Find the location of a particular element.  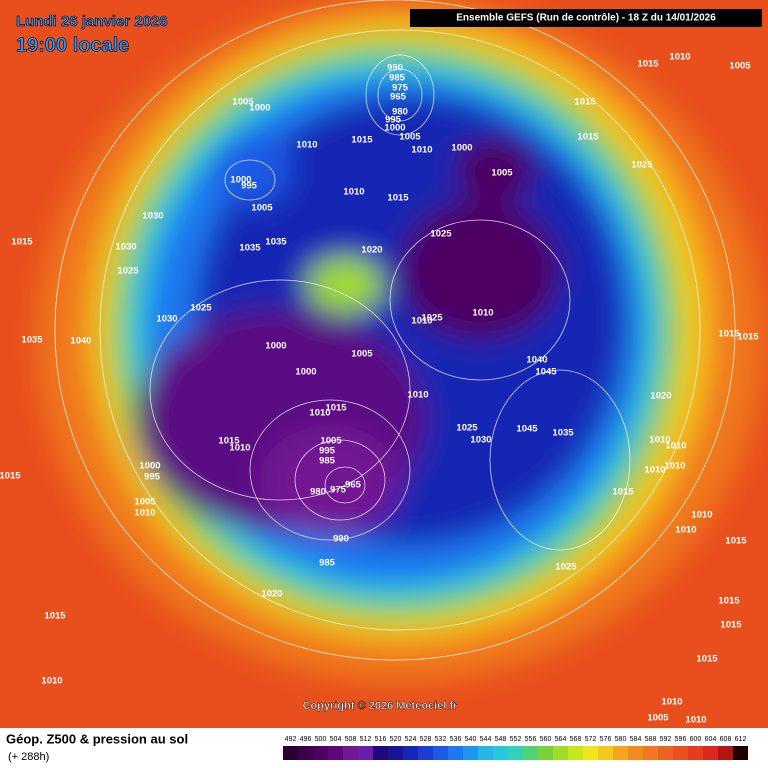

legend-label: 532 is located at coordinates (441, 739).